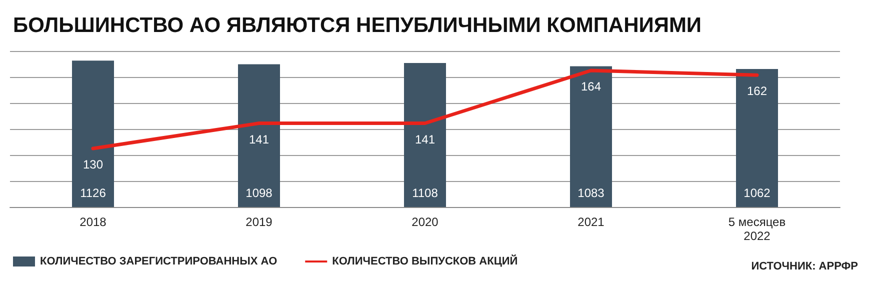 This screenshot has height=290, width=870. What do you see at coordinates (259, 222) in the screenshot?
I see `x-tick-label: 2019` at bounding box center [259, 222].